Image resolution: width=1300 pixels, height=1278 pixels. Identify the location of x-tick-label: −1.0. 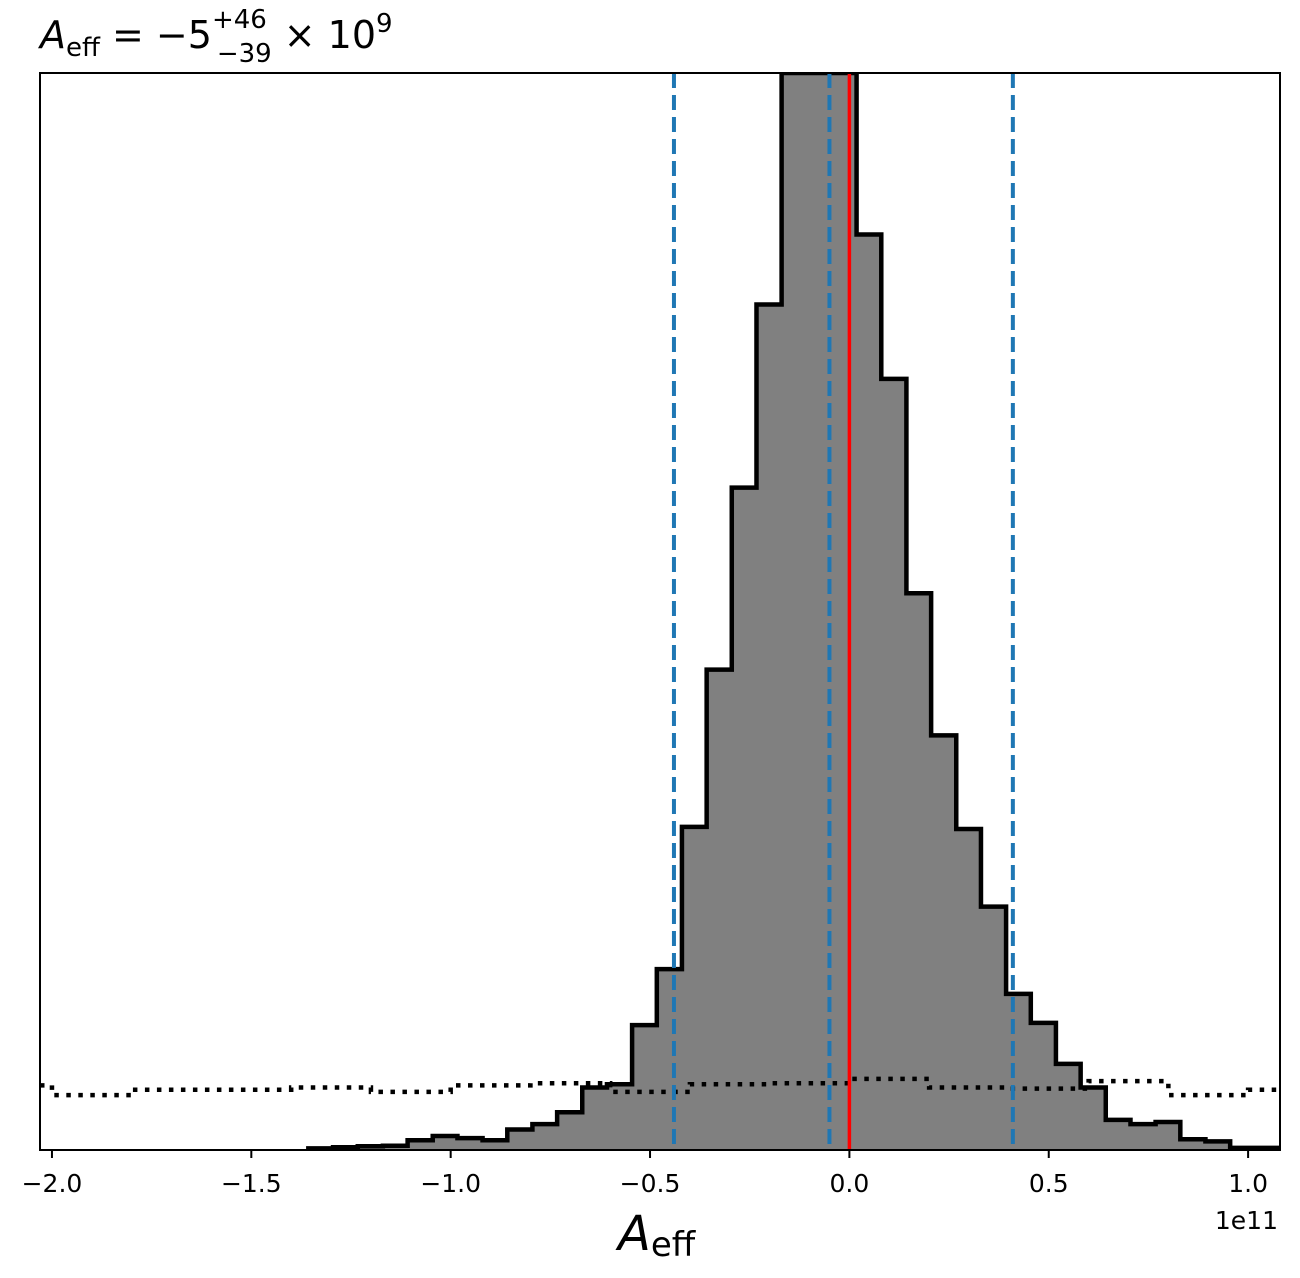
(450, 1183).